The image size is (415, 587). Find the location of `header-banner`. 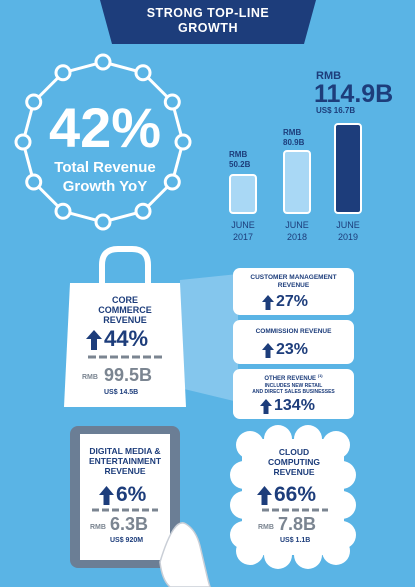

header-banner is located at coordinates (208, 22).